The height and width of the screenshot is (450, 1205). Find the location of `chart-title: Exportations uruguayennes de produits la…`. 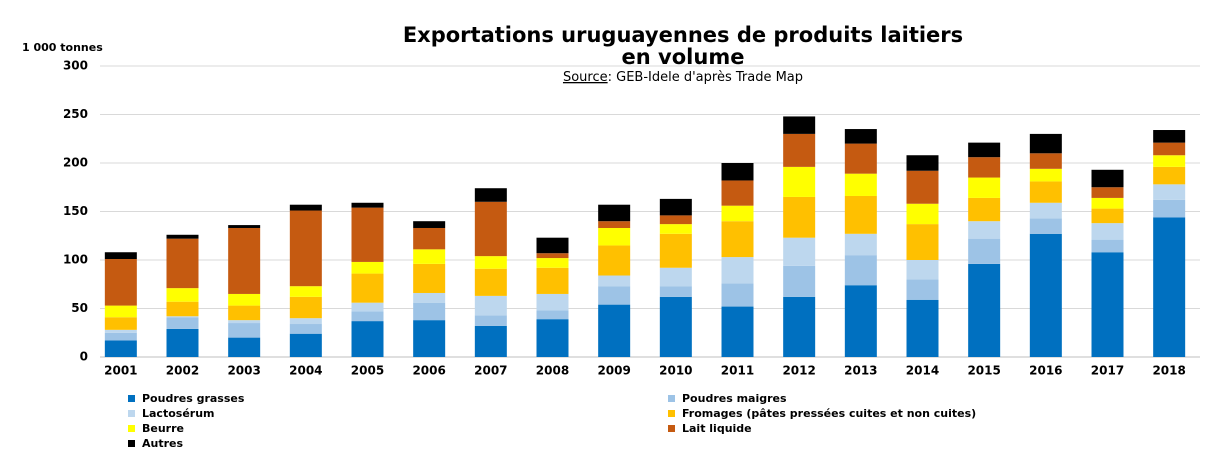

chart-title: Exportations uruguayennes de produits la… is located at coordinates (683, 35).